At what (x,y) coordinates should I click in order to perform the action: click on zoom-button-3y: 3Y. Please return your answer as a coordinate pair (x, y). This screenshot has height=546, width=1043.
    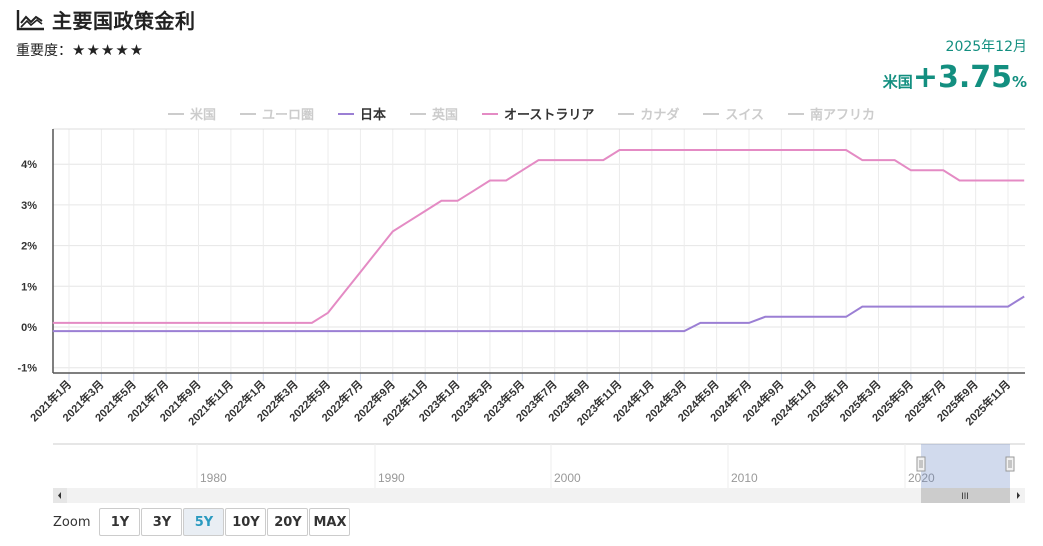
    Looking at the image, I should click on (162, 522).